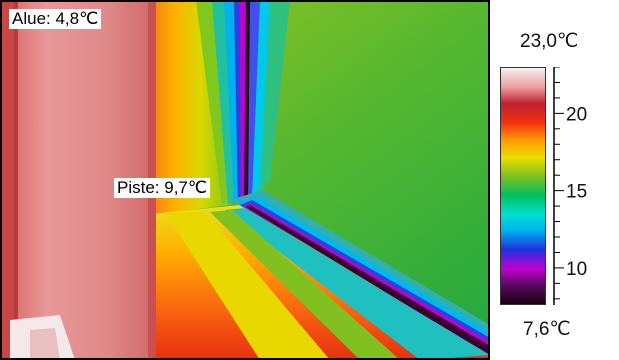  Describe the element at coordinates (547, 329) in the screenshot. I see `scale-min-label: 7,6℃` at that location.